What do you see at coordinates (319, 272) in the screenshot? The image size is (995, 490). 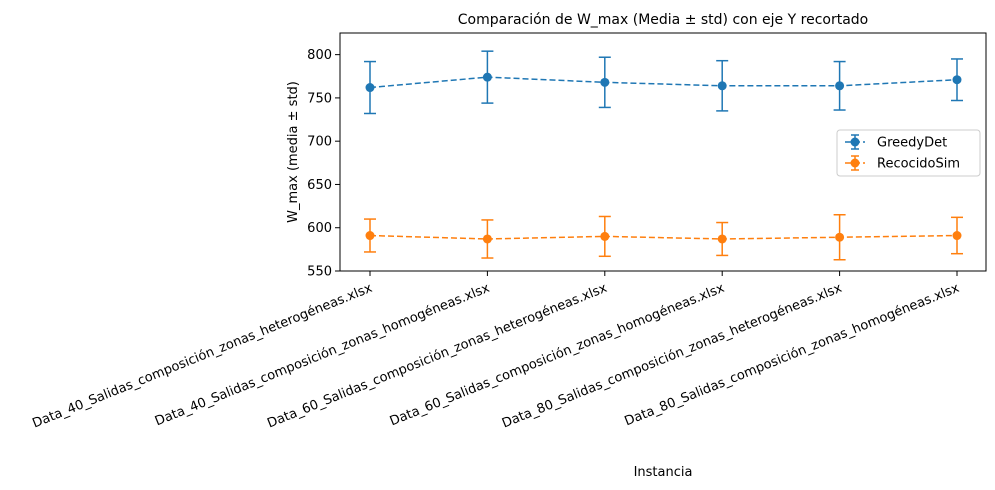 I see `y-tick-label: 550` at bounding box center [319, 272].